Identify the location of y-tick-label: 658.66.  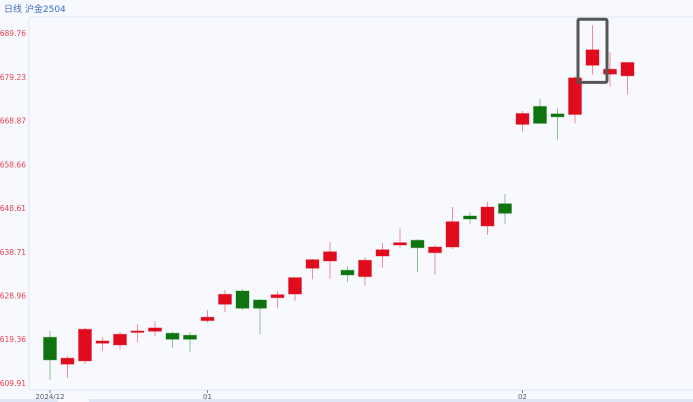
(13, 164).